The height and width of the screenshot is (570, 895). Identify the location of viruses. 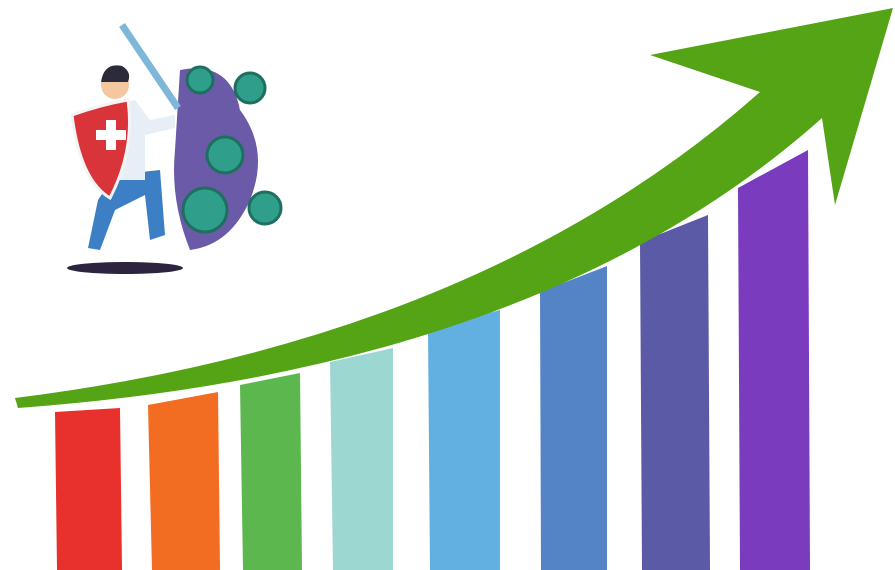
(232, 149).